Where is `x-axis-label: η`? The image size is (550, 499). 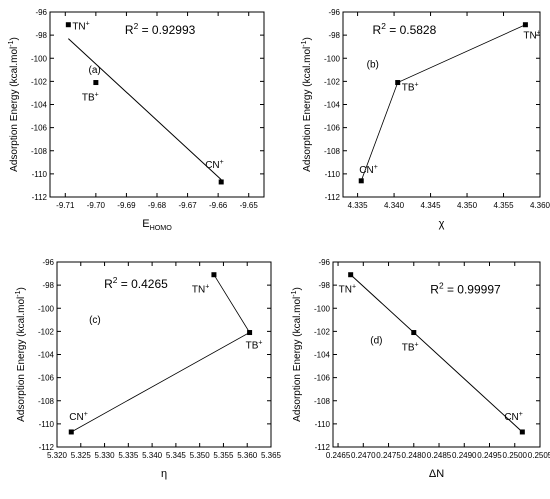 x-axis-label: η is located at coordinates (164, 474).